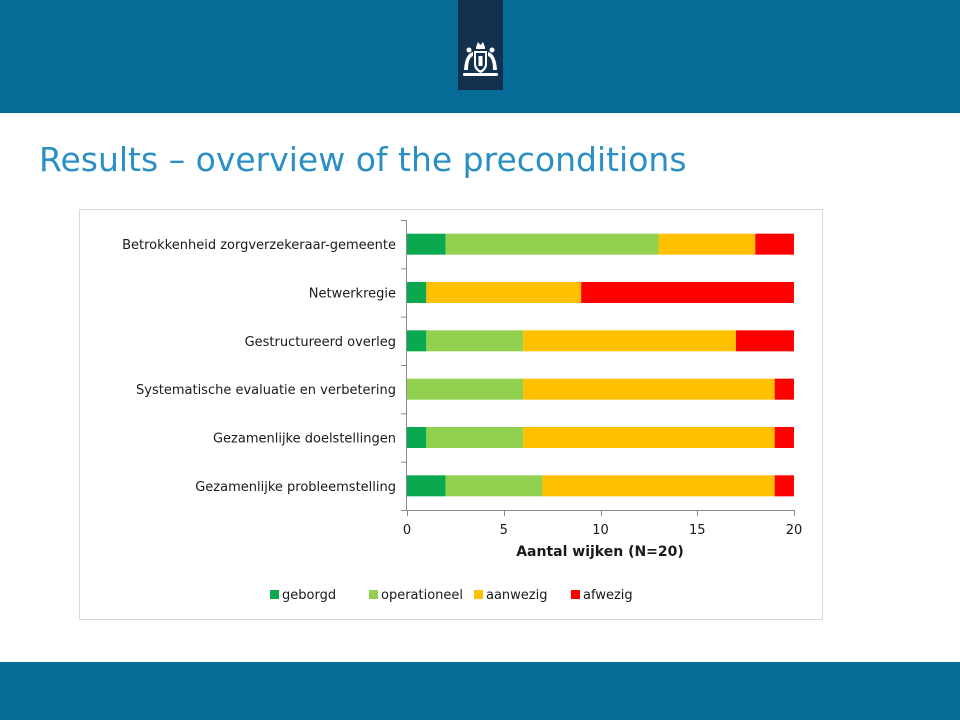 The image size is (960, 720). I want to click on x-tick-label: 0, so click(407, 530).